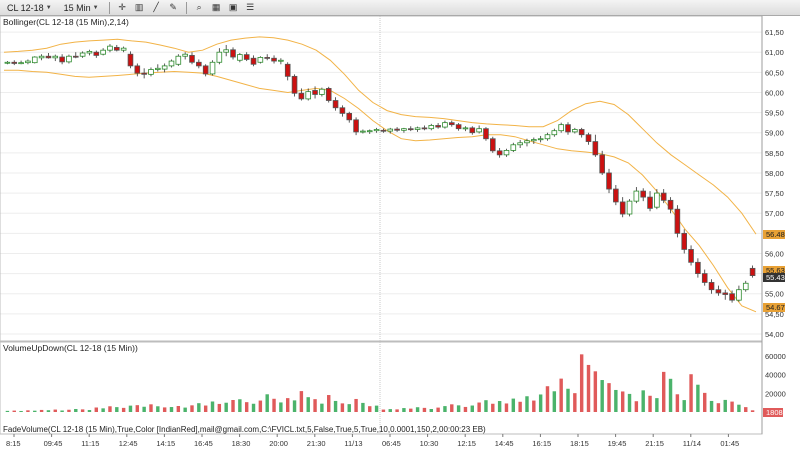  Describe the element at coordinates (53, 443) in the screenshot. I see `time-tick-label: 09:45` at that location.